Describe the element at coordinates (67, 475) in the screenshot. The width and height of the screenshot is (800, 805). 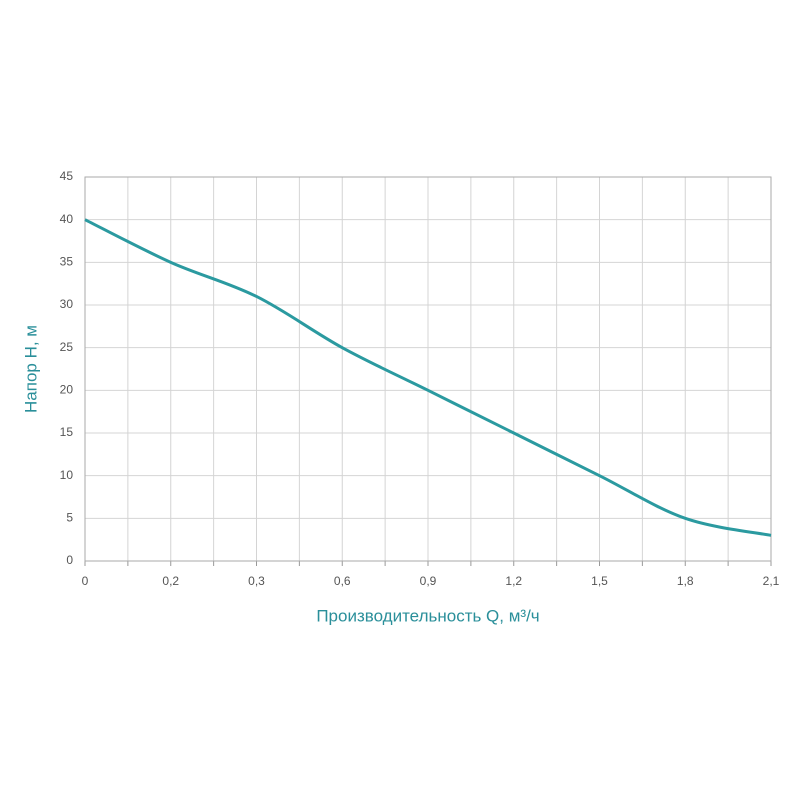
I see `y-tick-label: 10` at that location.